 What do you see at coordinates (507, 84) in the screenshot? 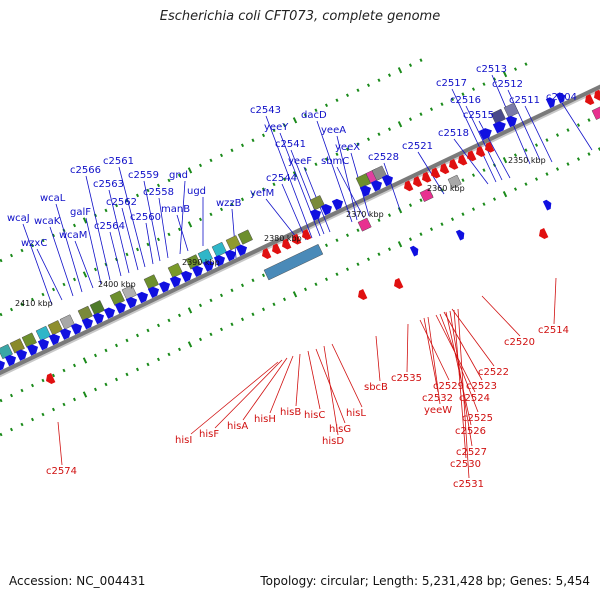
I see `gene-label-c2512: c2512` at bounding box center [507, 84].